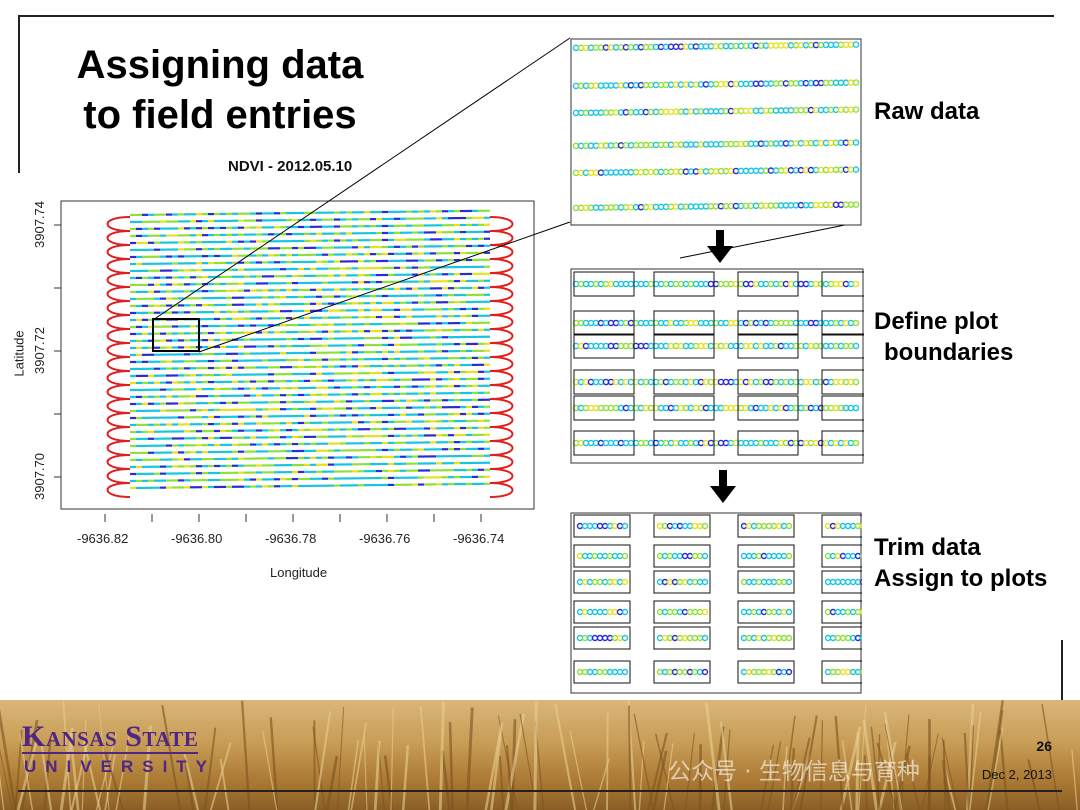 This screenshot has width=1080, height=810. Describe the element at coordinates (794, 772) in the screenshot. I see `watermark-text: 公众号 · 生物信息与育种` at that location.